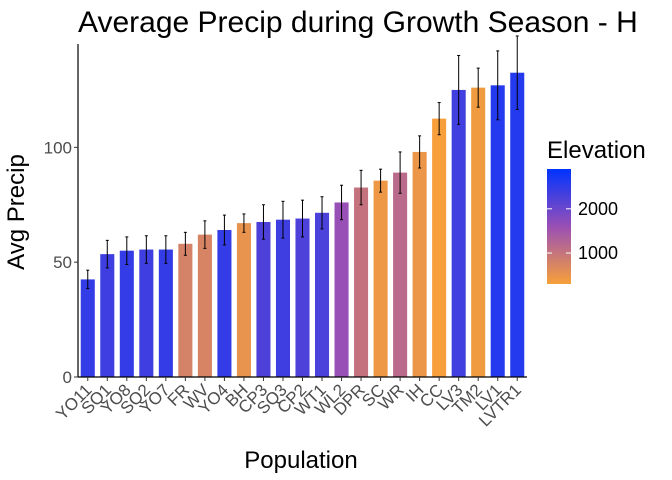 This screenshot has height=480, width=672. Describe the element at coordinates (283, 298) in the screenshot. I see `bar-sq3` at that location.